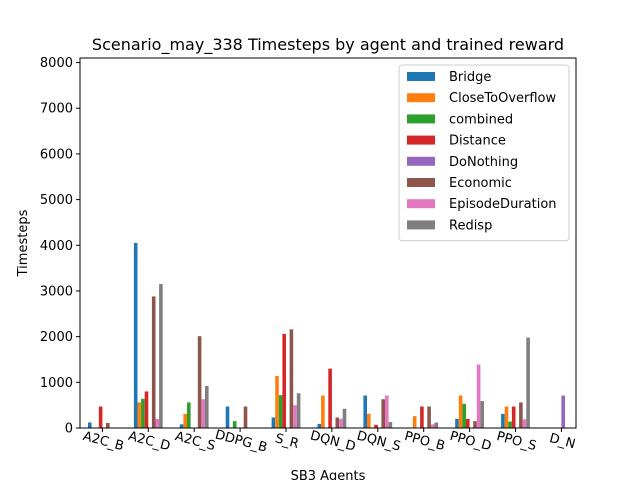 This screenshot has height=480, width=640. What do you see at coordinates (503, 204) in the screenshot?
I see `legend-label: EpisodeDuration` at bounding box center [503, 204].